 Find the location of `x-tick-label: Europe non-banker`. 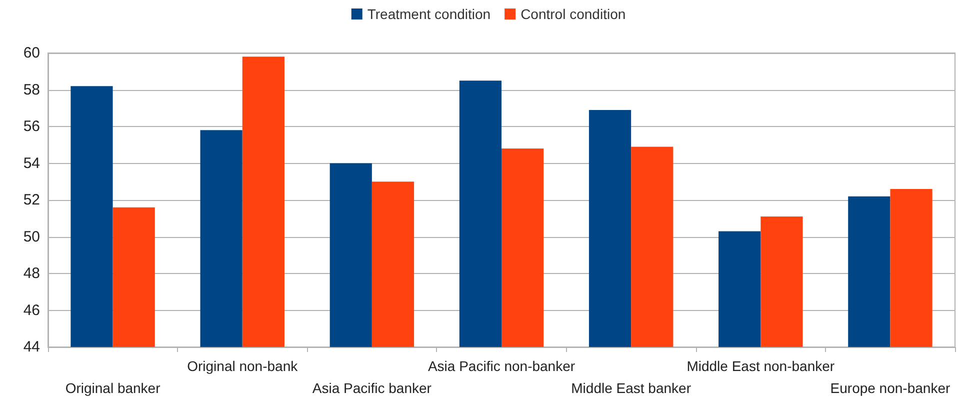

x-tick-label: Europe non-banker is located at coordinates (890, 388).